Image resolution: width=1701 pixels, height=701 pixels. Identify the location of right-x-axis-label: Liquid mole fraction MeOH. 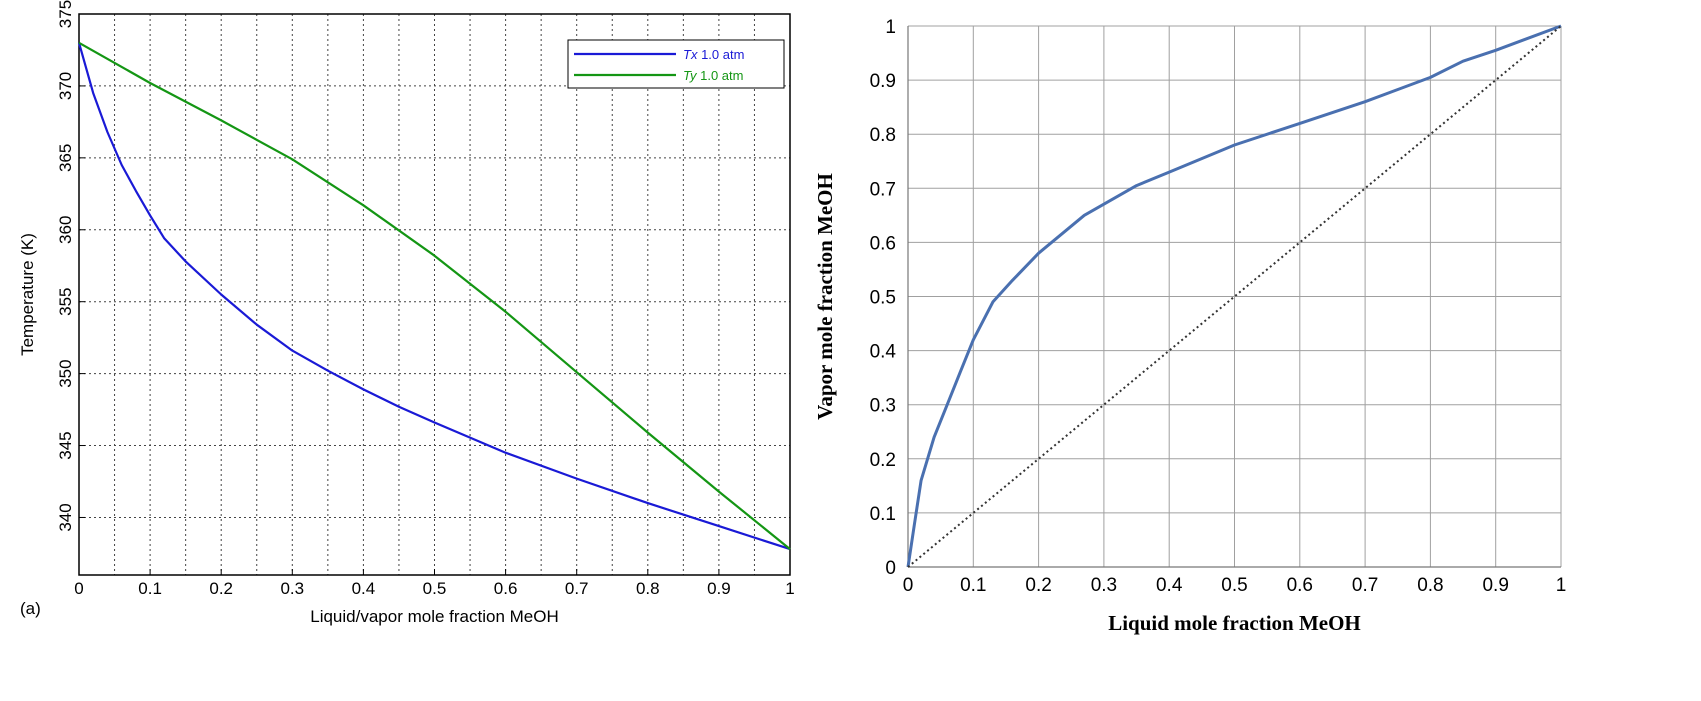
(1234, 623).